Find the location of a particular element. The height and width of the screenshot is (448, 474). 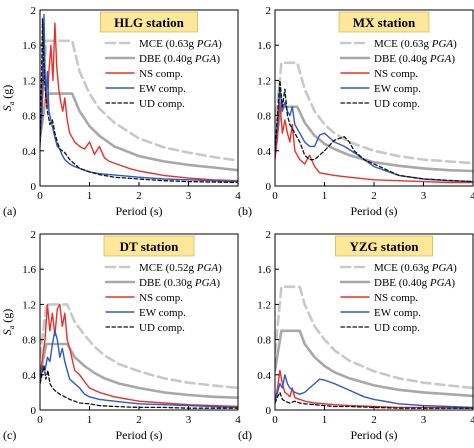

station-title: HLG station is located at coordinates (149, 22).